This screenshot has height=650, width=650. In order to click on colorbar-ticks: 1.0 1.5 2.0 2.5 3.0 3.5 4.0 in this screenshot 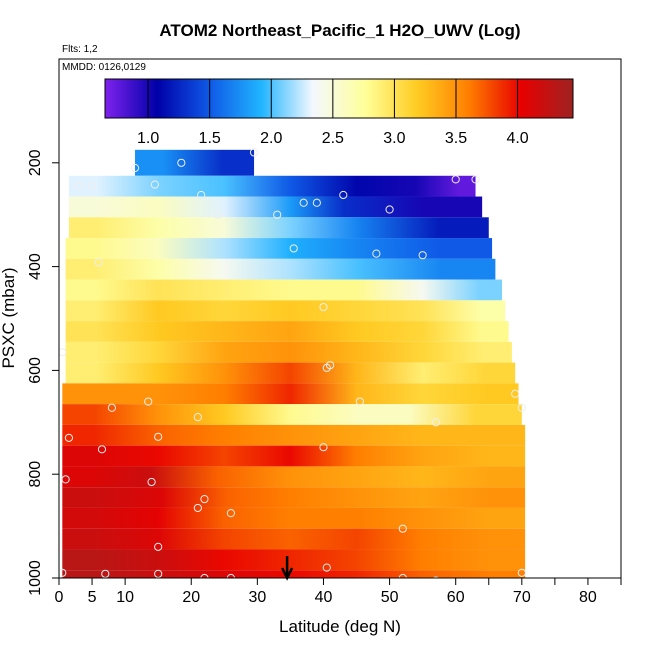, I will do `click(333, 113)`.